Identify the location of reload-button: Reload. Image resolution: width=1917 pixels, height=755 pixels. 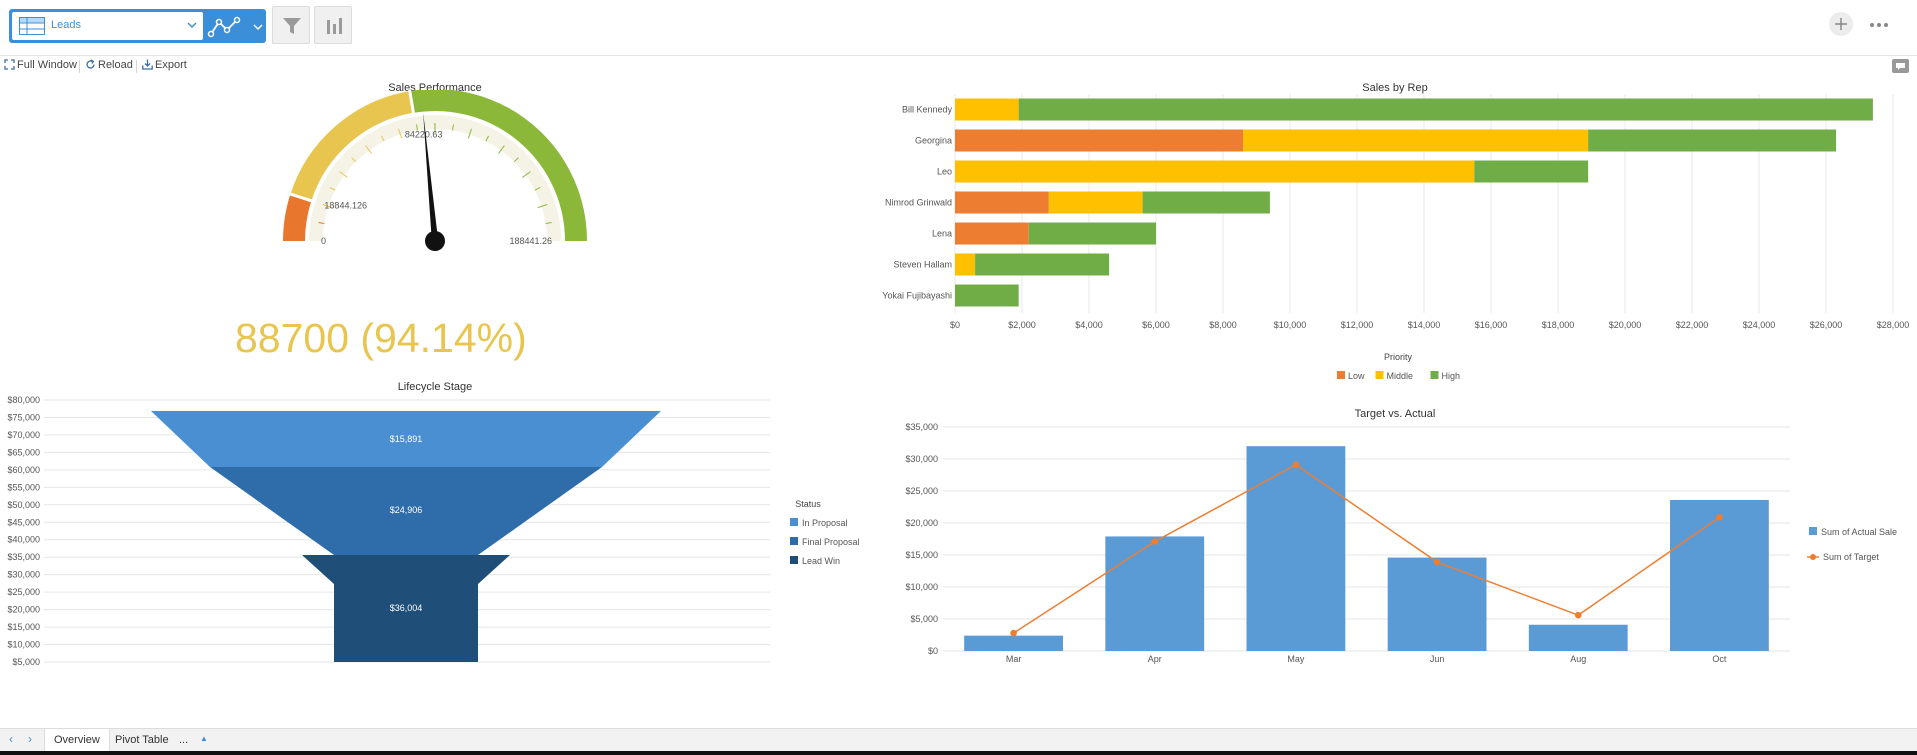
(109, 65).